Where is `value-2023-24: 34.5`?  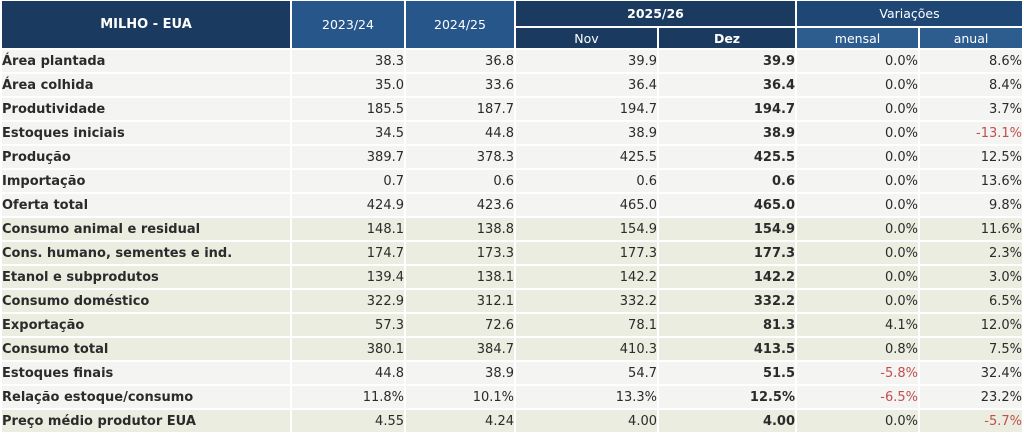 value-2023-24: 34.5 is located at coordinates (348, 133).